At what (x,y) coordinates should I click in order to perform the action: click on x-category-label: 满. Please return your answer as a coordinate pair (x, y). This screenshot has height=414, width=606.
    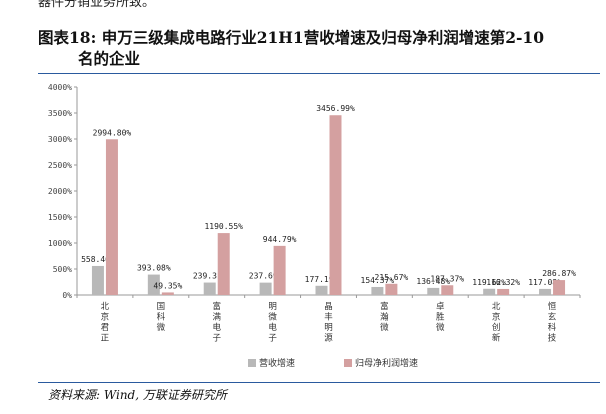
    Looking at the image, I should click on (216, 317).